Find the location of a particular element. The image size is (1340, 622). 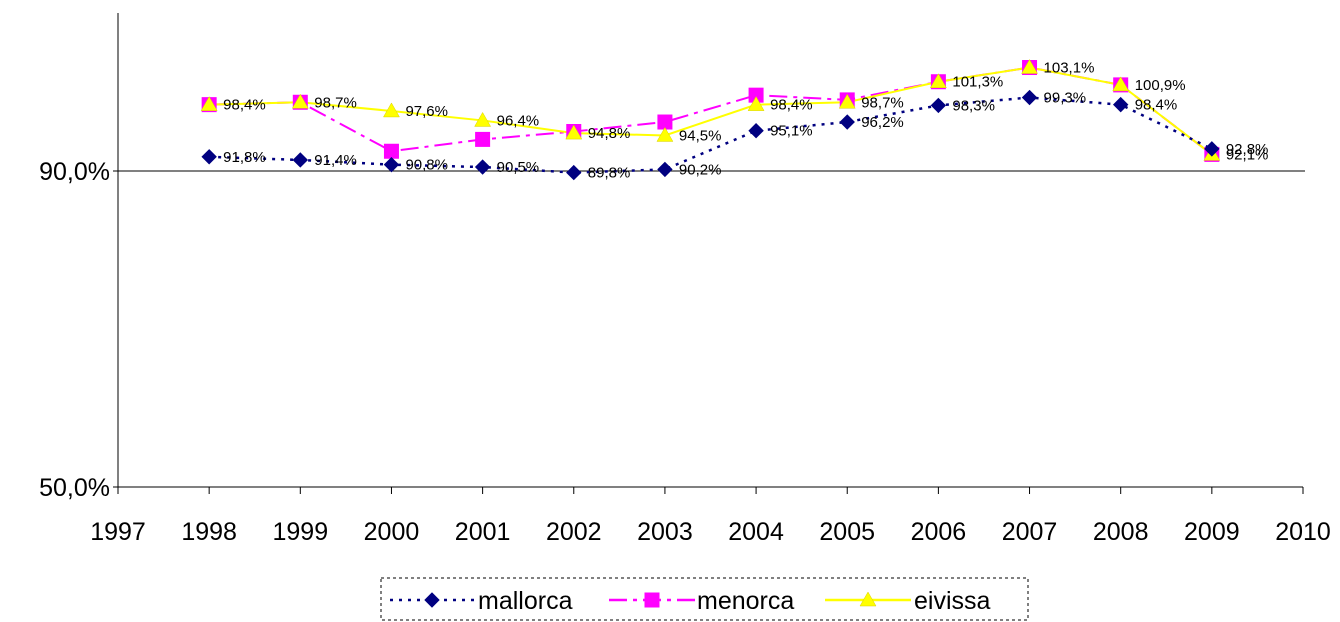

data-label-mallorca: 98,3% is located at coordinates (973, 105).